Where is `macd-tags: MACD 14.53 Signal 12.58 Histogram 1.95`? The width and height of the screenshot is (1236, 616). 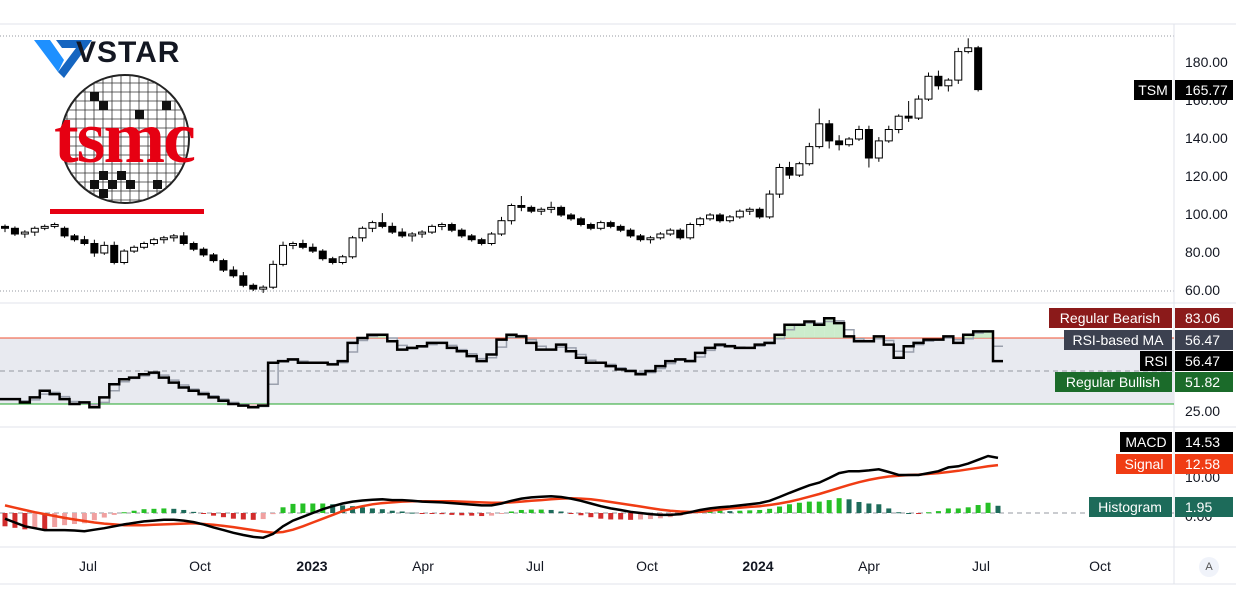
macd-tags: MACD 14.53 Signal 12.58 Histogram 1.95 is located at coordinates (1161, 474).